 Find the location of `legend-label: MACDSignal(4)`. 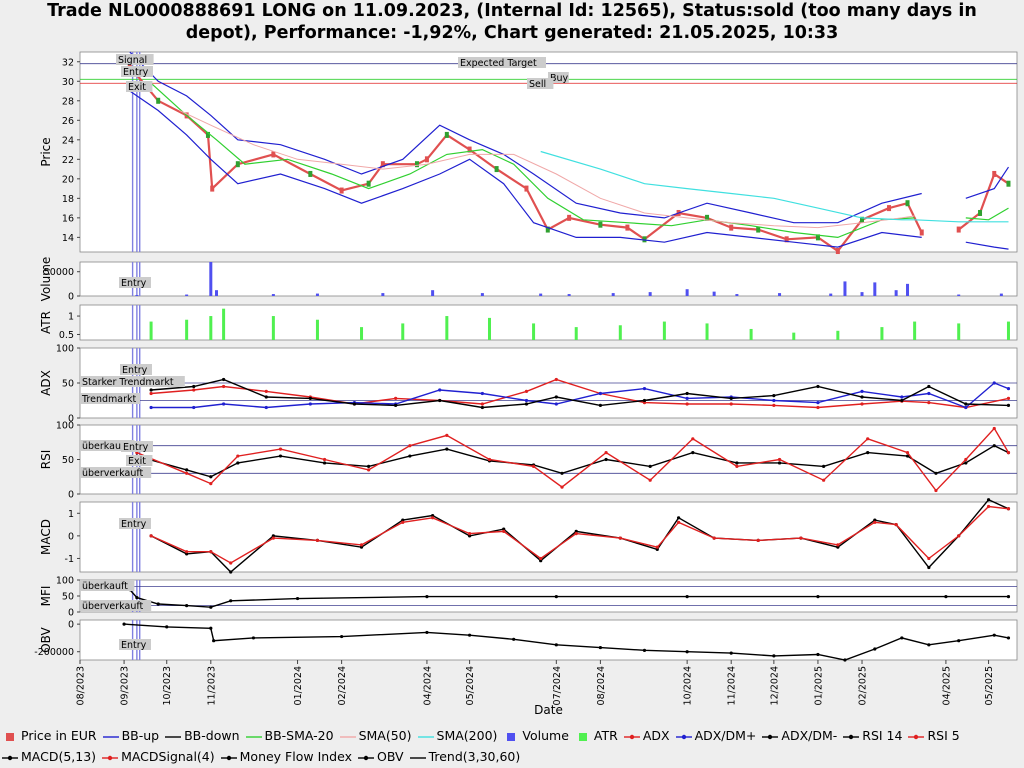

legend-label: MACDSignal(4) is located at coordinates (168, 756).